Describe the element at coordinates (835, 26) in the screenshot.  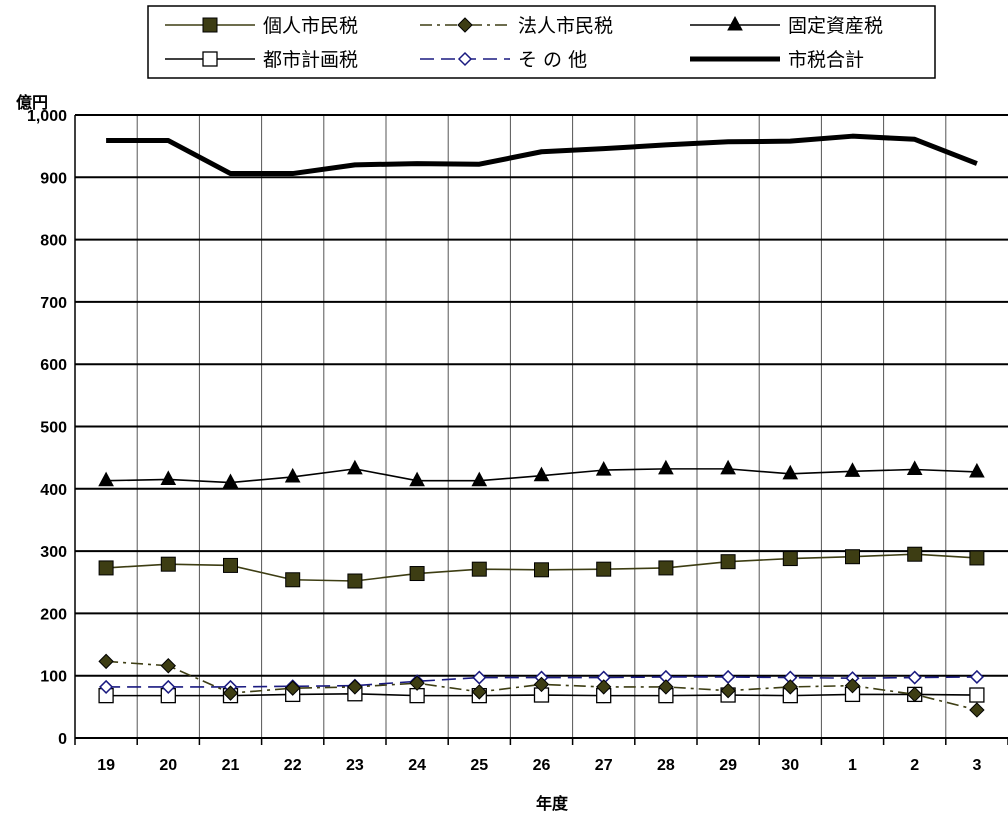
I see `legend-label: 固定資産税` at that location.